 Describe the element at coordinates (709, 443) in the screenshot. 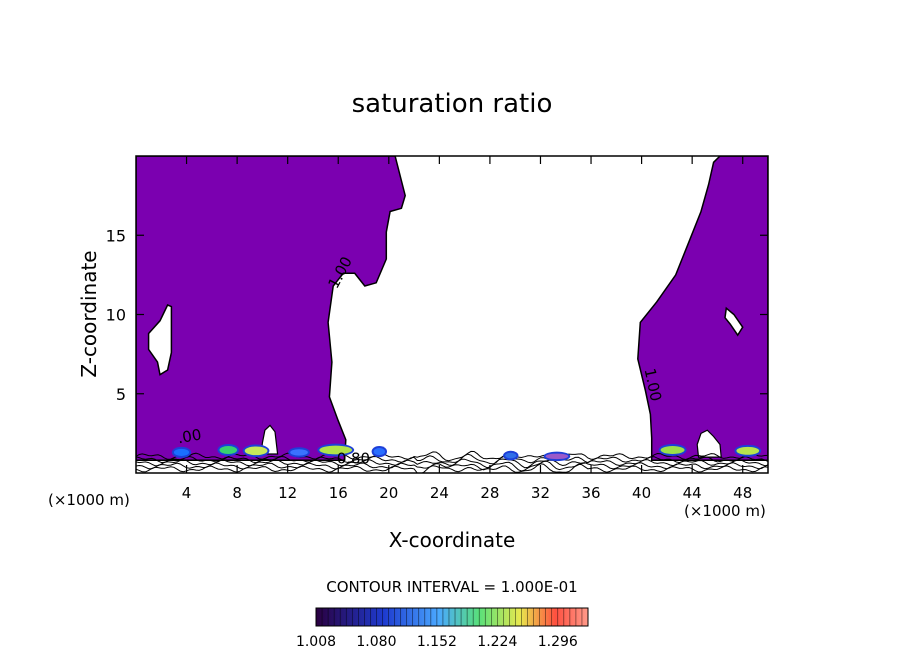

I see `right-gap` at that location.